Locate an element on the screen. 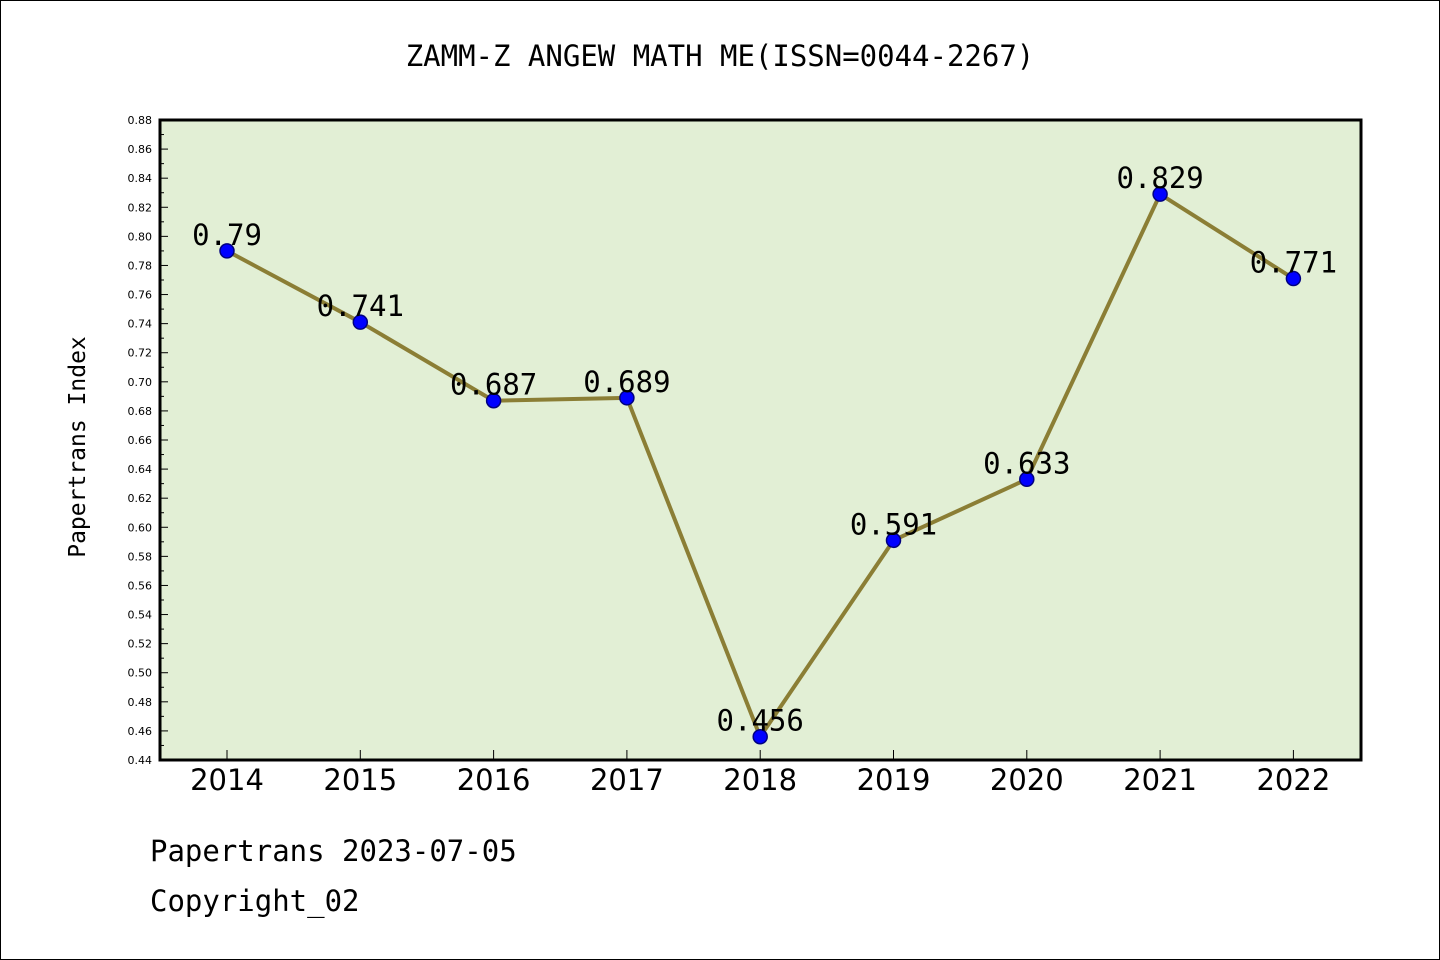  y-tick-label: 0.62 is located at coordinates (140, 498).